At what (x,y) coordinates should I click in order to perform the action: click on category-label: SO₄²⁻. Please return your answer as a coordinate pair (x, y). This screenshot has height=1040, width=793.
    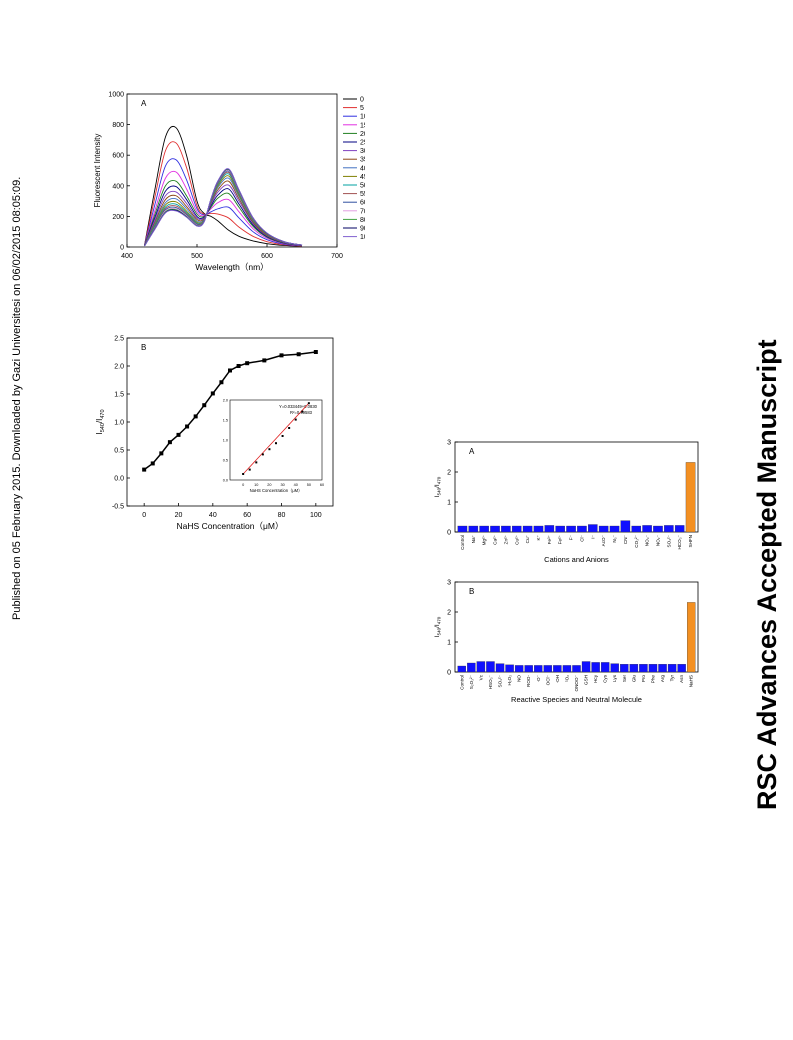
    Looking at the image, I should click on (668, 540).